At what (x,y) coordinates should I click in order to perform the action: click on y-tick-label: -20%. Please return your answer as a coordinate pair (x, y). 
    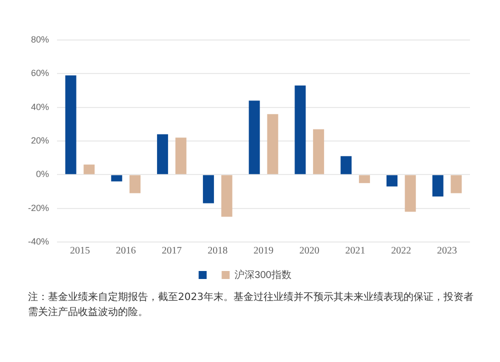
    Looking at the image, I should click on (39, 207).